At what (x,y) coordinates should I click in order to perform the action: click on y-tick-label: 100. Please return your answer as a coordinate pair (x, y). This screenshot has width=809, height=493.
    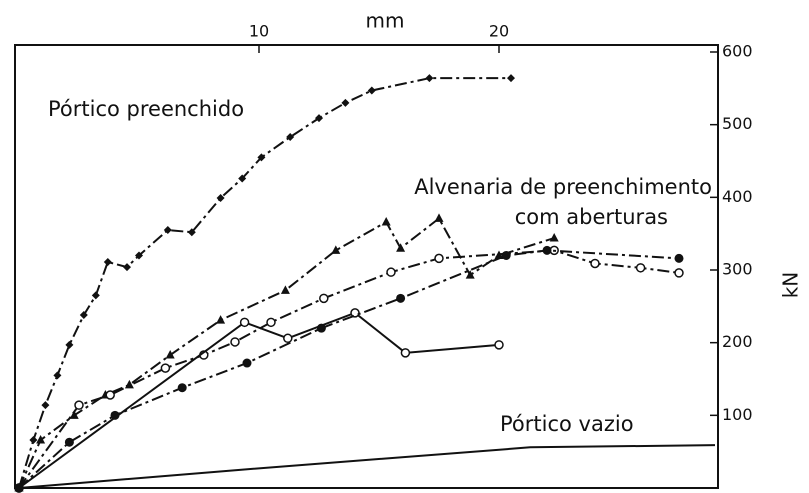
    Looking at the image, I should click on (737, 414).